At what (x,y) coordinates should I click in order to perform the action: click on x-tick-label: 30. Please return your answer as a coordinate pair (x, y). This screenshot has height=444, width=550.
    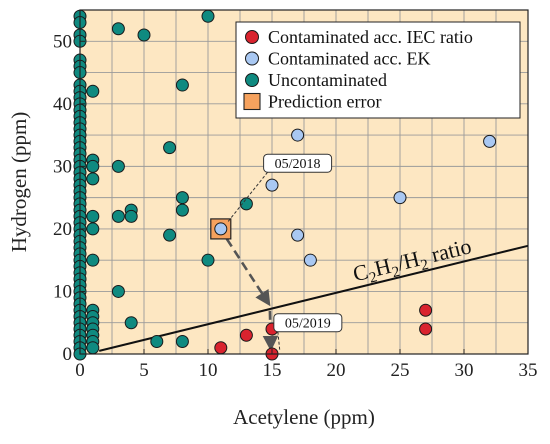
    Looking at the image, I should click on (464, 370).